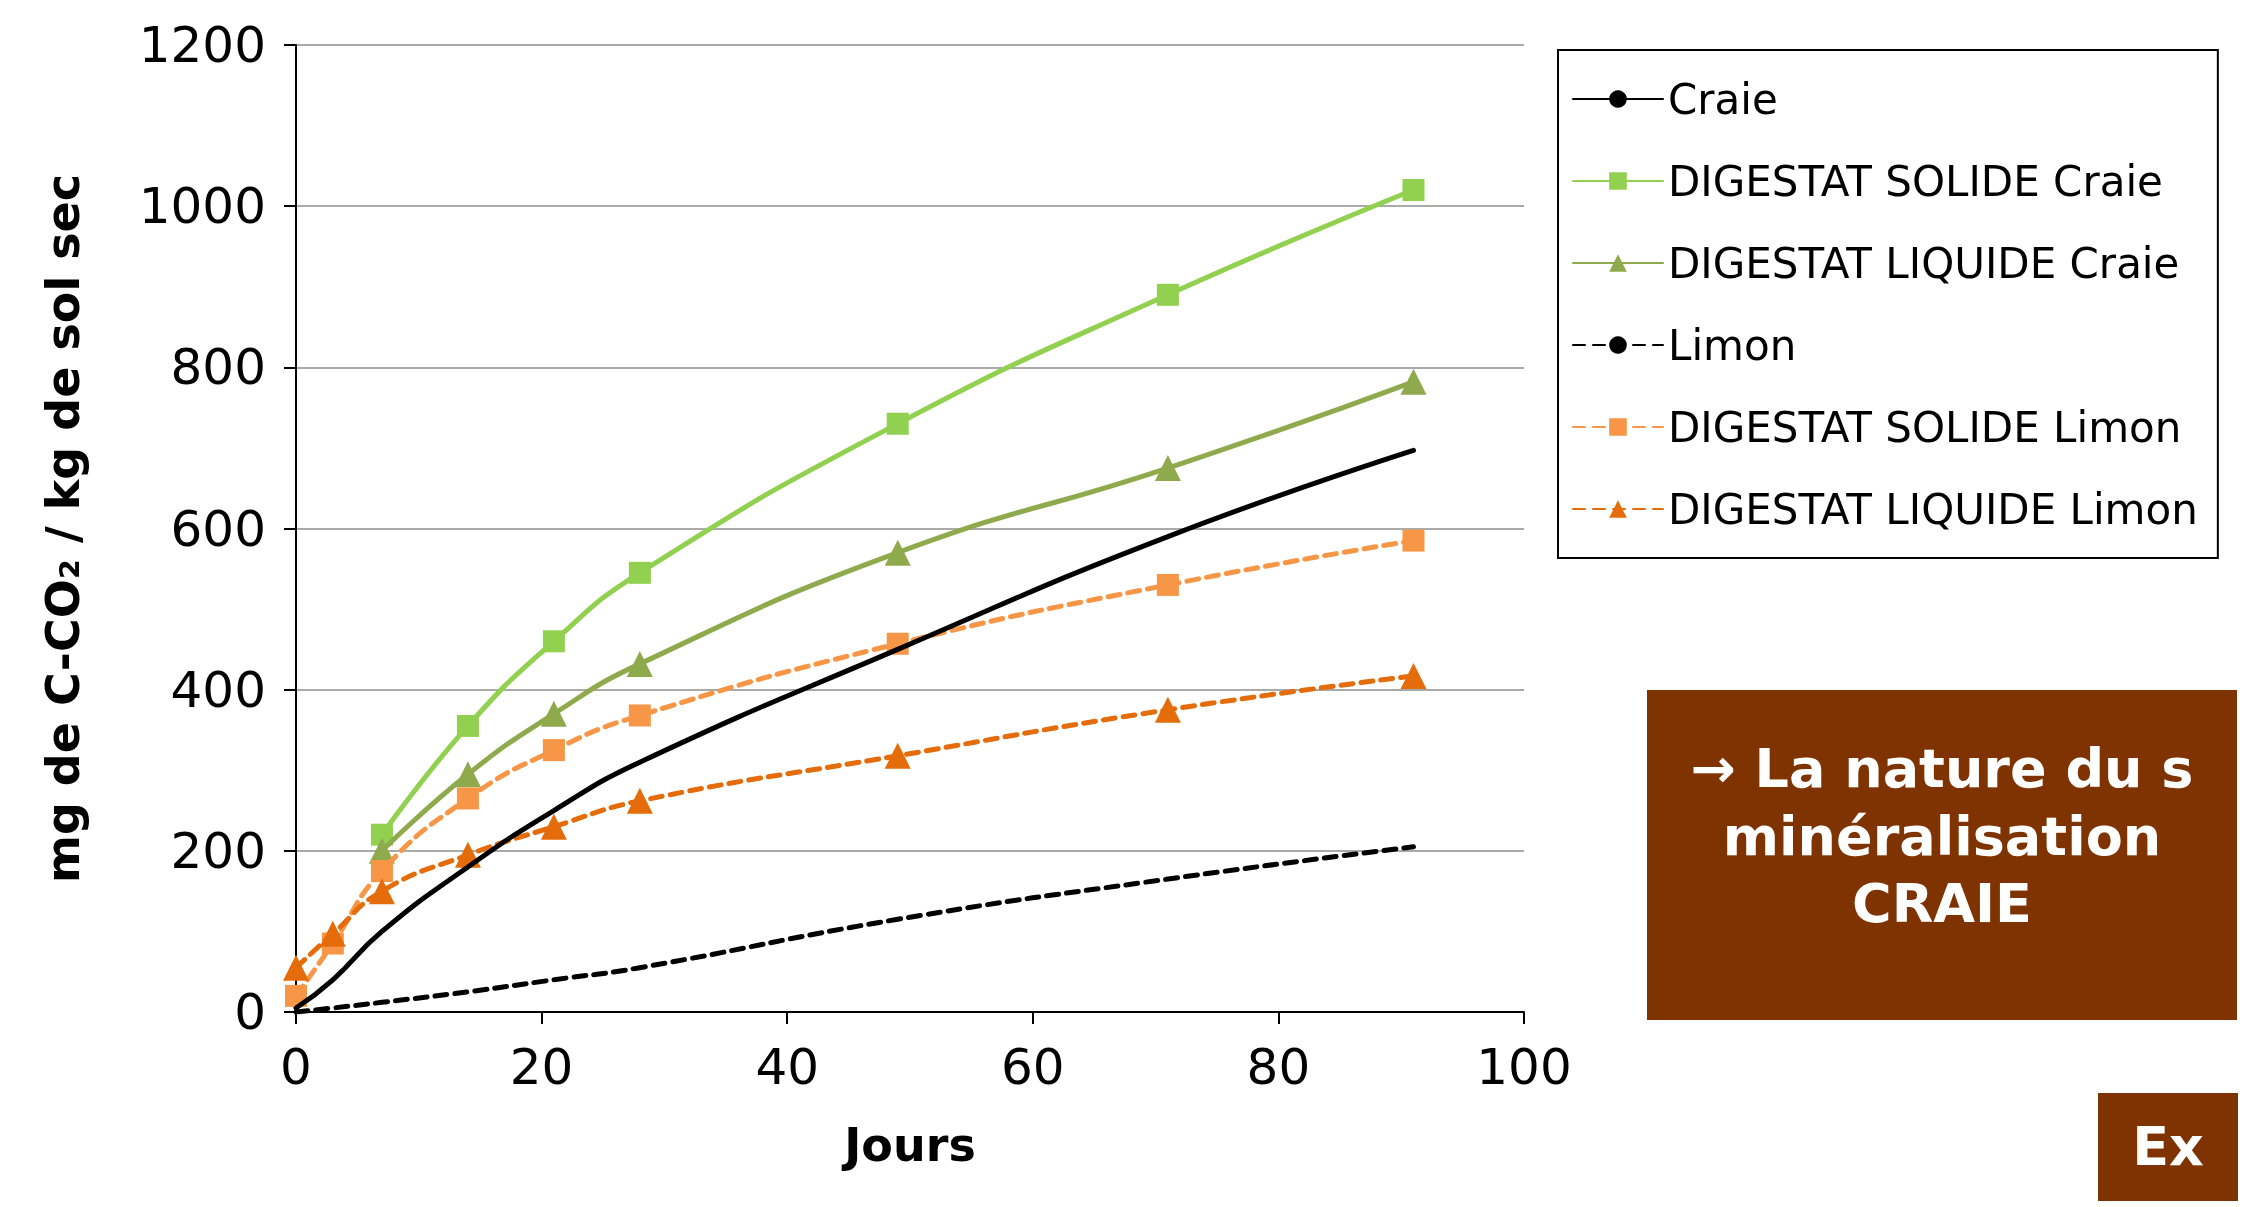 The width and height of the screenshot is (2245, 1207). What do you see at coordinates (1942, 855) in the screenshot?
I see `text: → La nature du s minéralisation CRAIE` at bounding box center [1942, 855].